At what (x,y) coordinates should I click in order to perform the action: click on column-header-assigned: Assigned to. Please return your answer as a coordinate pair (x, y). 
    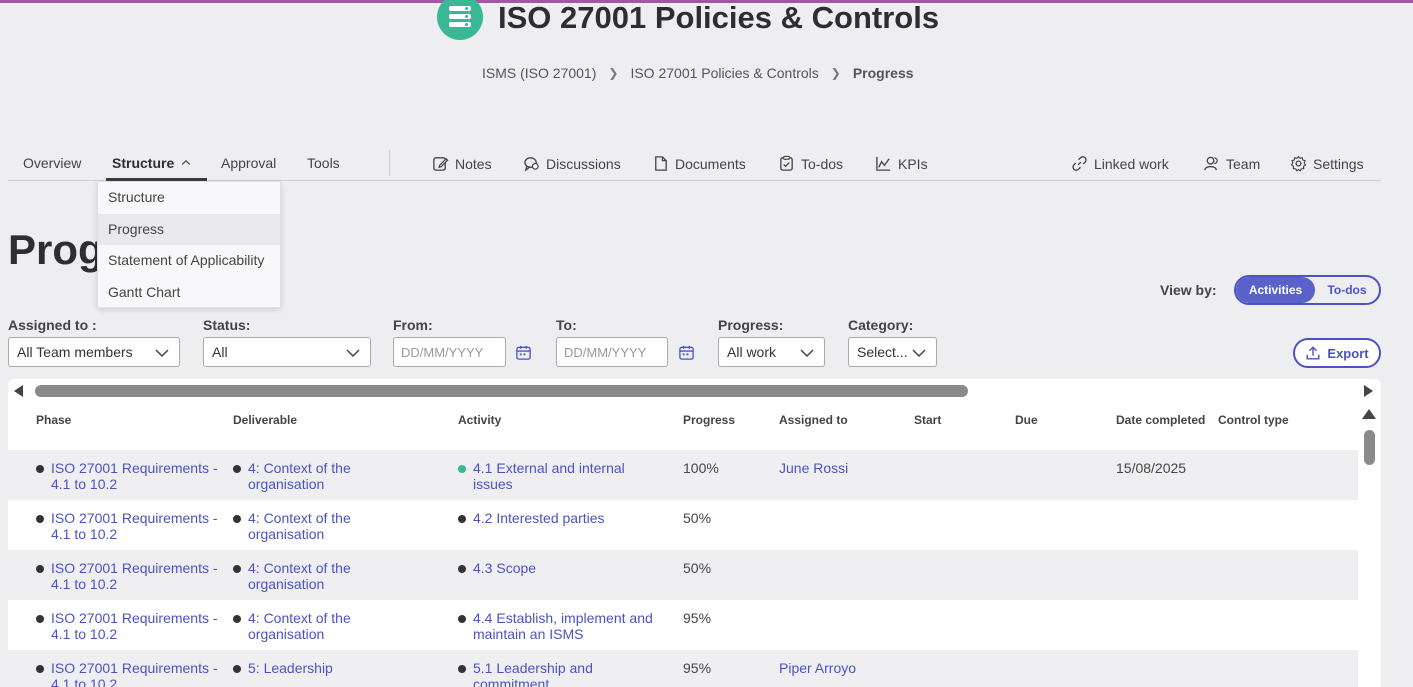
    Looking at the image, I should click on (813, 420).